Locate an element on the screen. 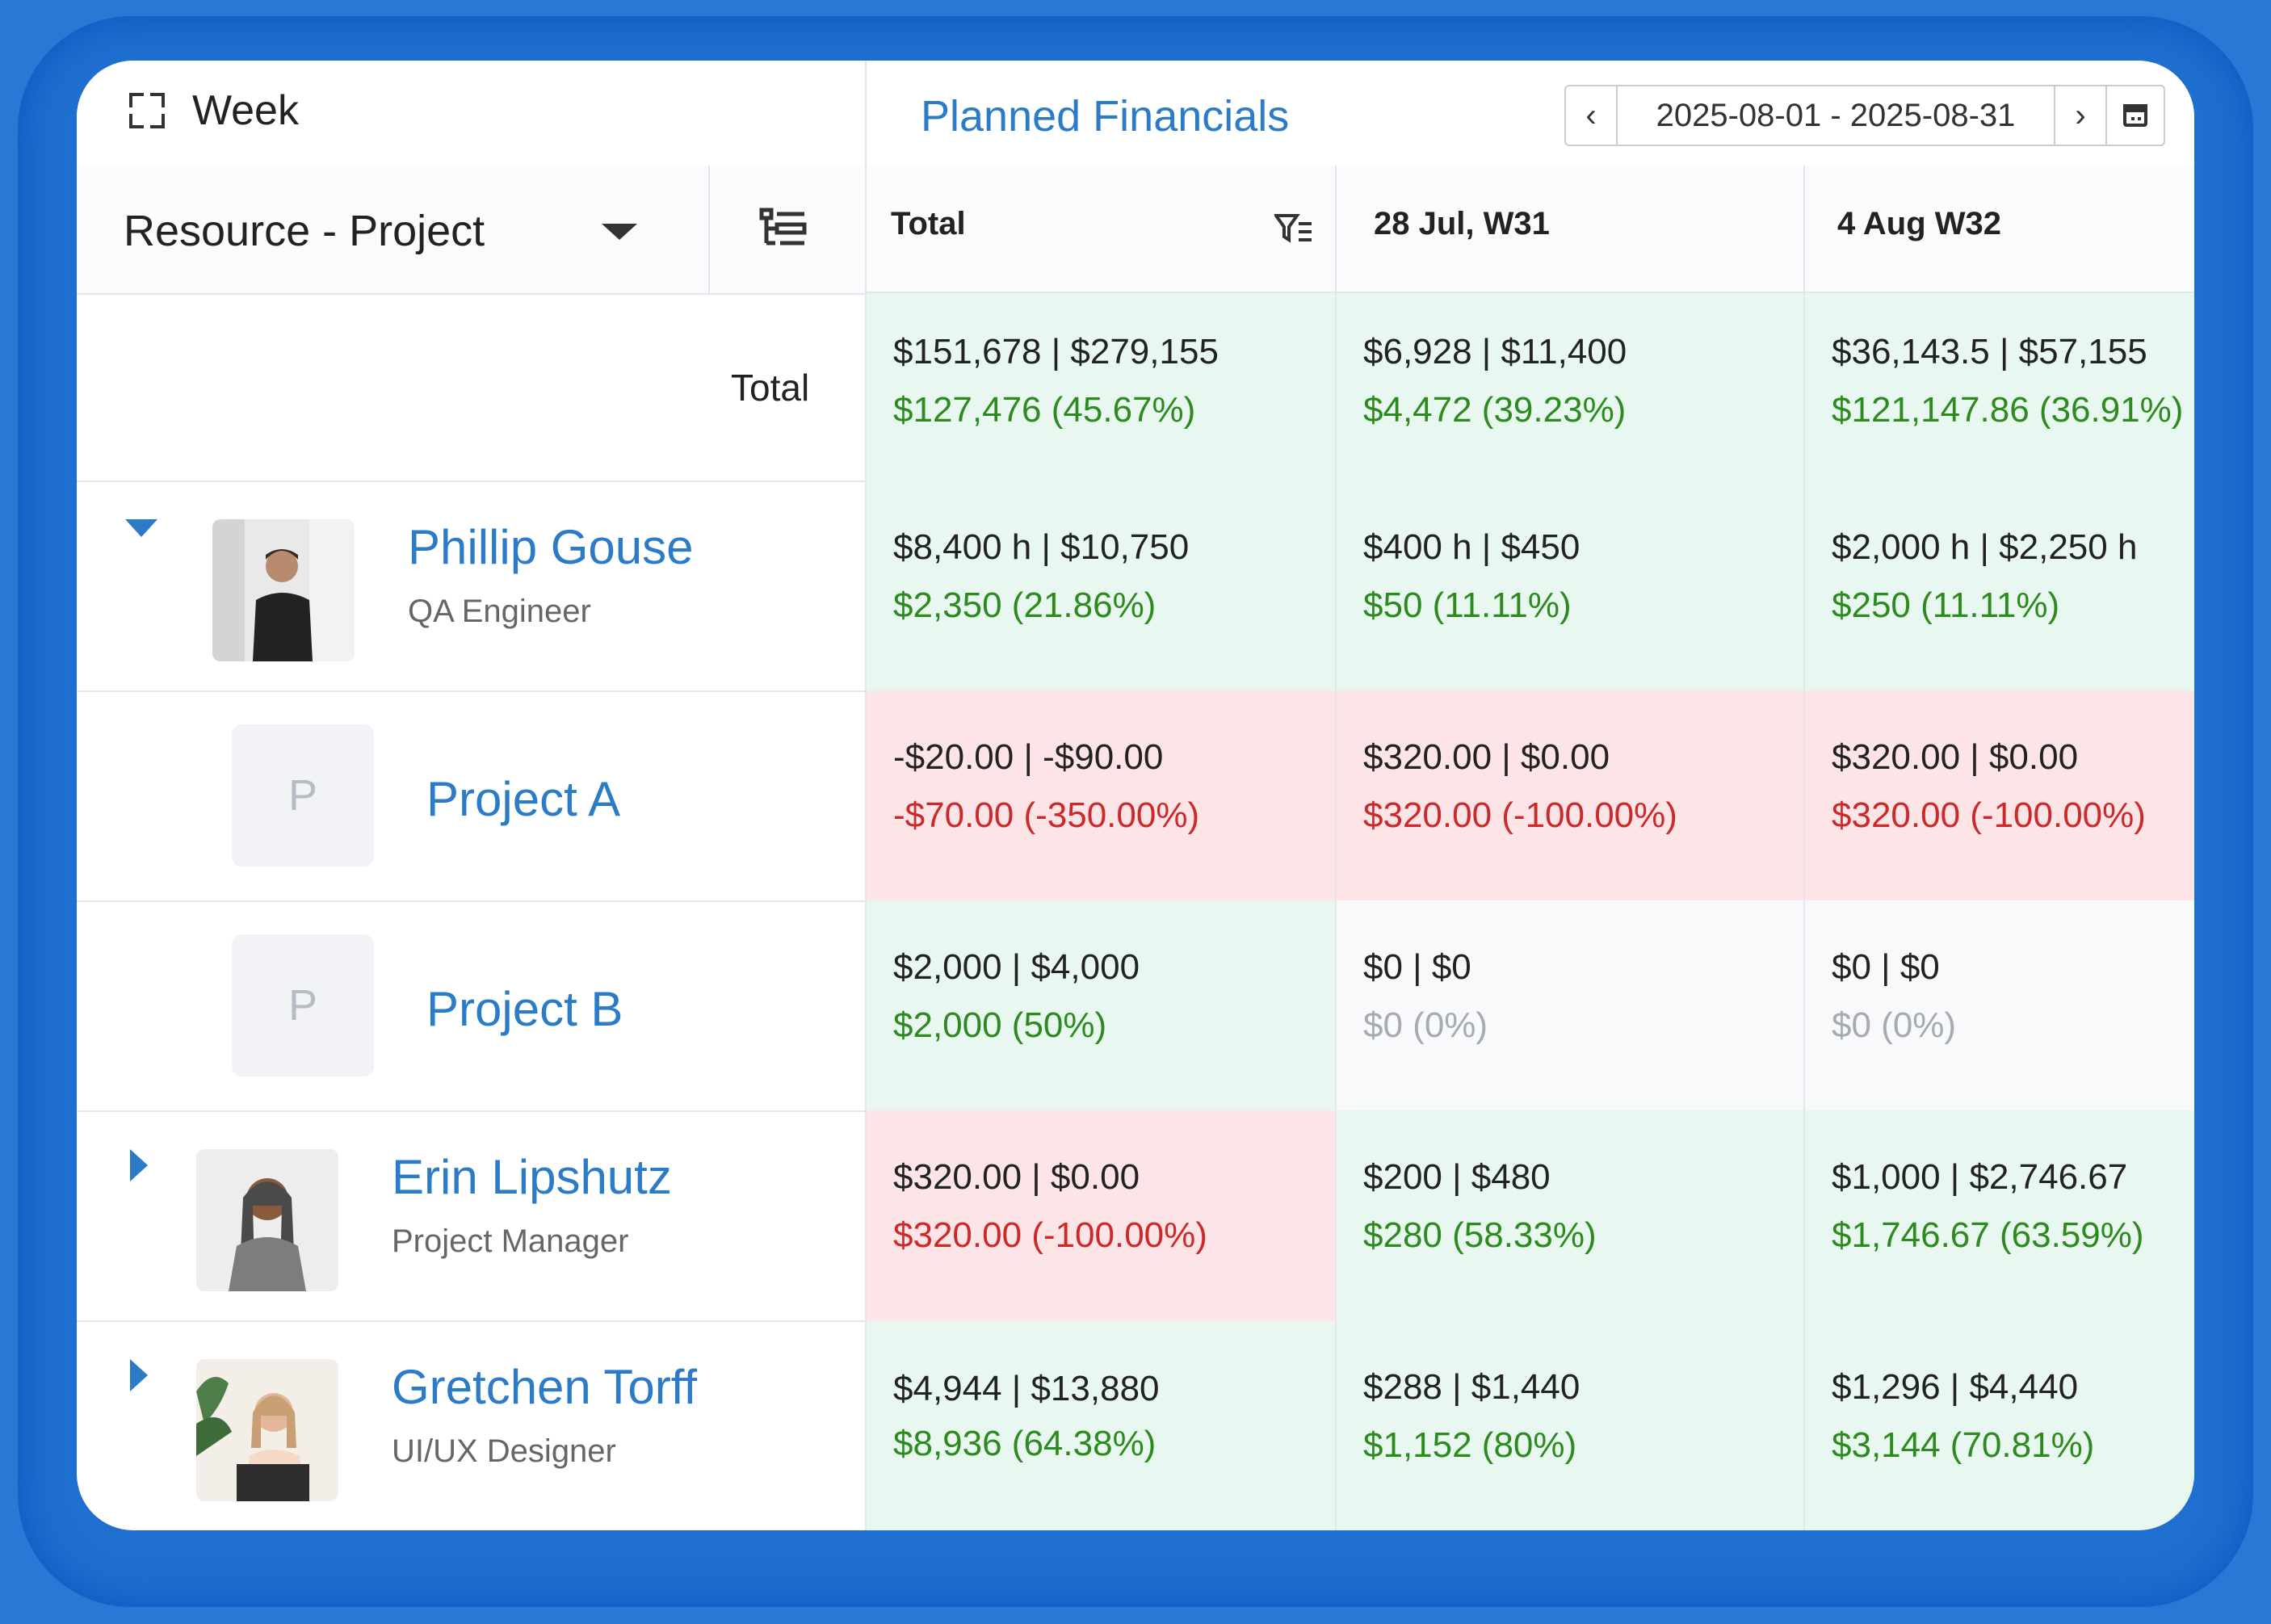 This screenshot has width=2271, height=1624. total-cell: $8,400 h | $10,750 $2,350 (21.86%) is located at coordinates (1100, 585).